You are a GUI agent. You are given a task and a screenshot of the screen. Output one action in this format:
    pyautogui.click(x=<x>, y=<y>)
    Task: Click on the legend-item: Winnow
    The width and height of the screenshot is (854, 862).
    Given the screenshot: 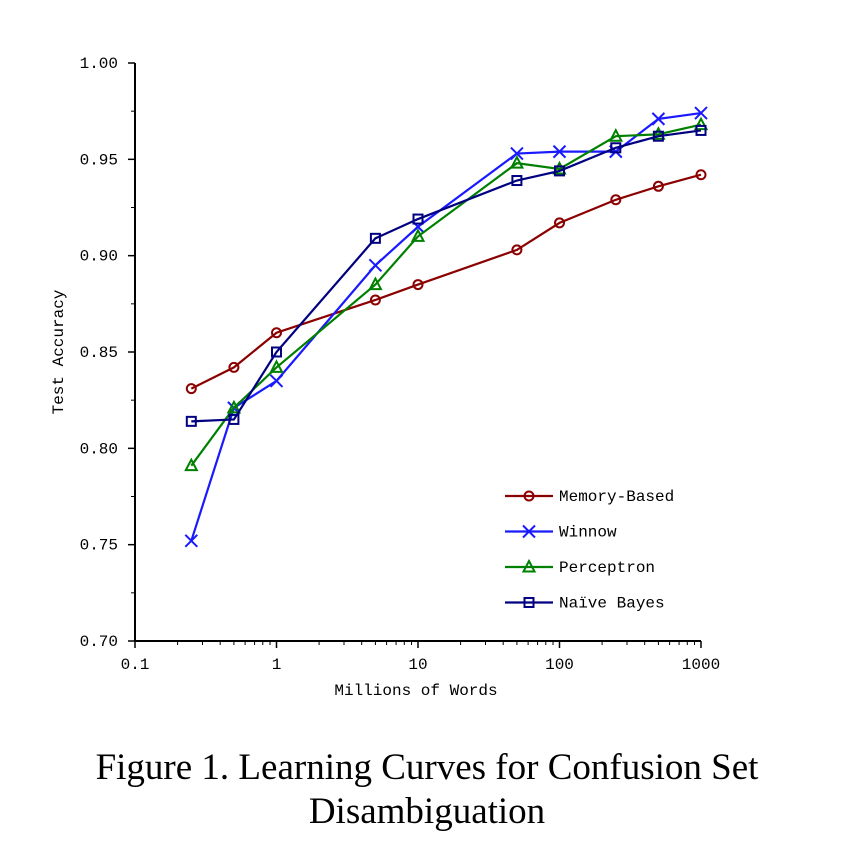 What is the action you would take?
    pyautogui.click(x=561, y=533)
    